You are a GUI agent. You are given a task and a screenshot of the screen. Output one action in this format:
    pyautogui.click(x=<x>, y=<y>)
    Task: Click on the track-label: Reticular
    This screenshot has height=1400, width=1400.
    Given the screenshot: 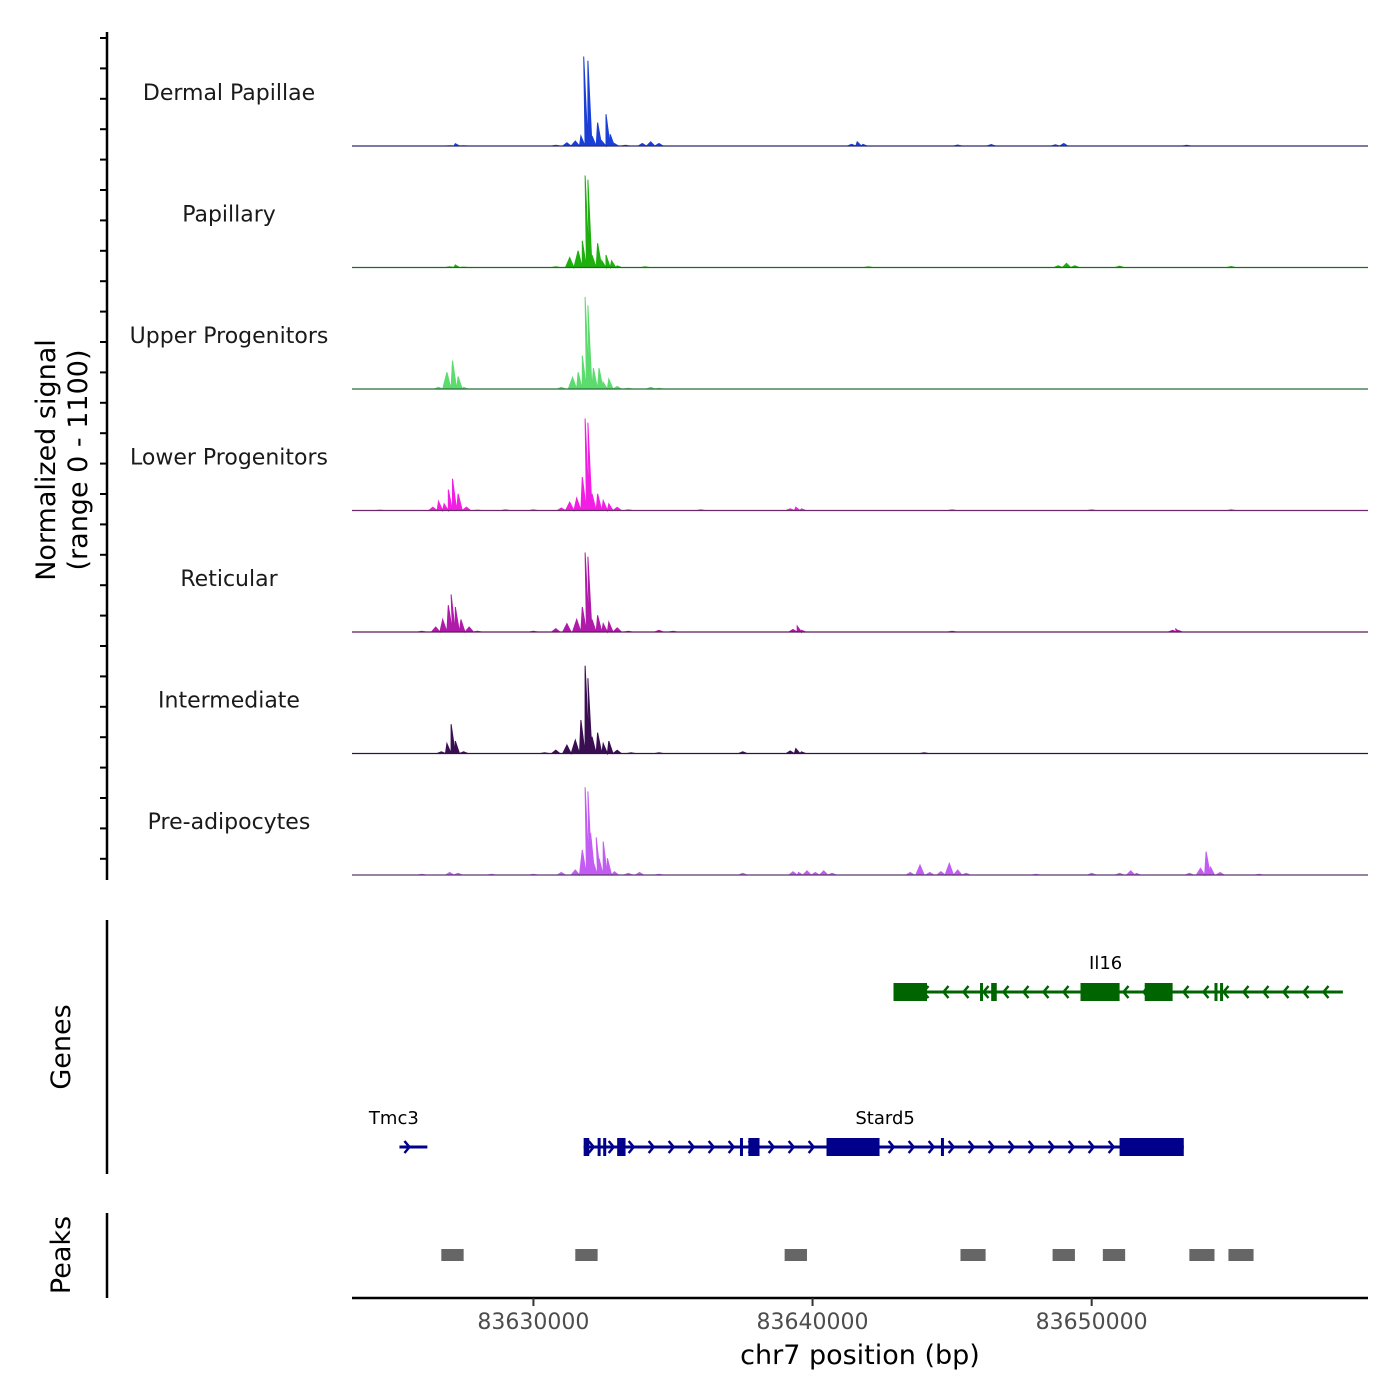 What is the action you would take?
    pyautogui.click(x=229, y=579)
    